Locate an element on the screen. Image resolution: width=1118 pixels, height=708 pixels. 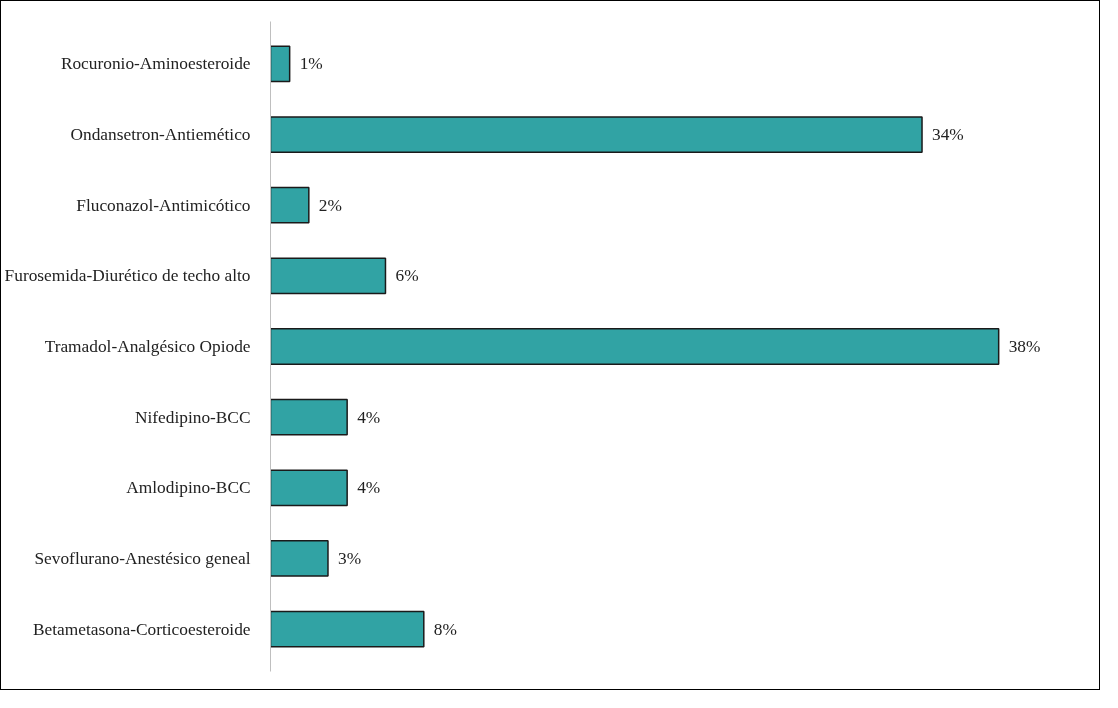
data-label: 2% is located at coordinates (330, 205).